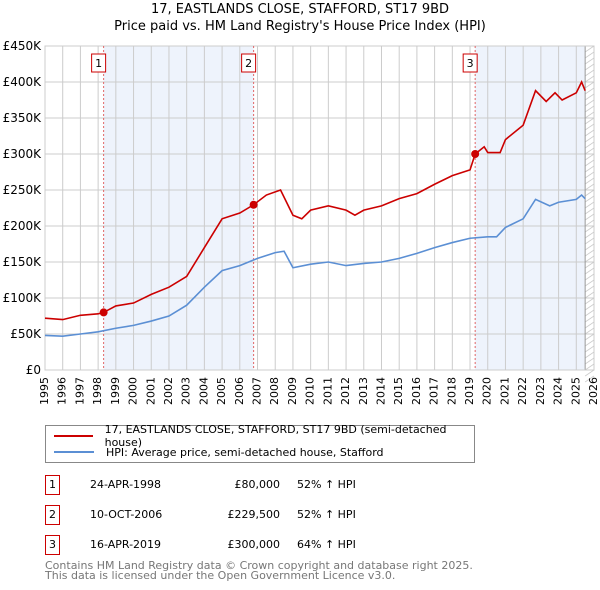 This screenshot has width=600, height=590. I want to click on x-tick-label: 2009, so click(292, 391).